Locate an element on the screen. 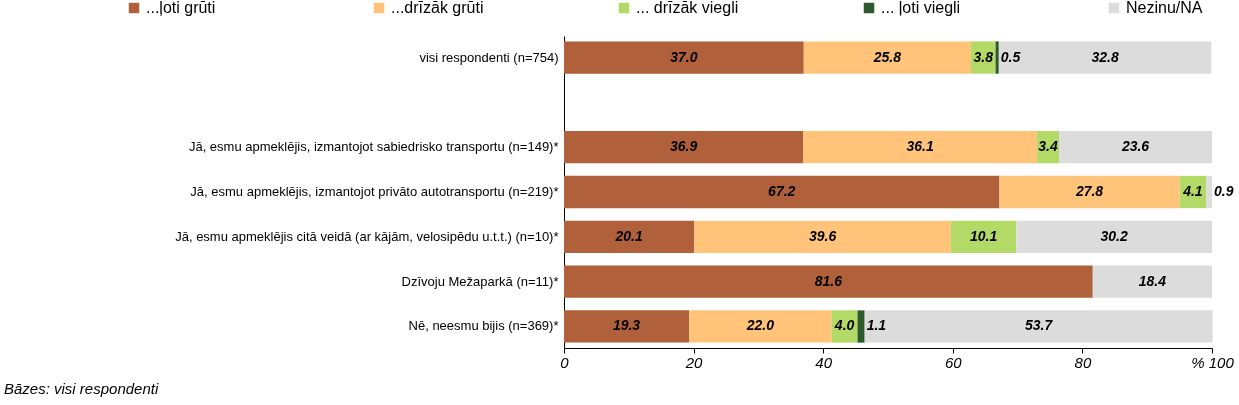 This screenshot has height=405, width=1239. data-label: 3.8 is located at coordinates (983, 56).